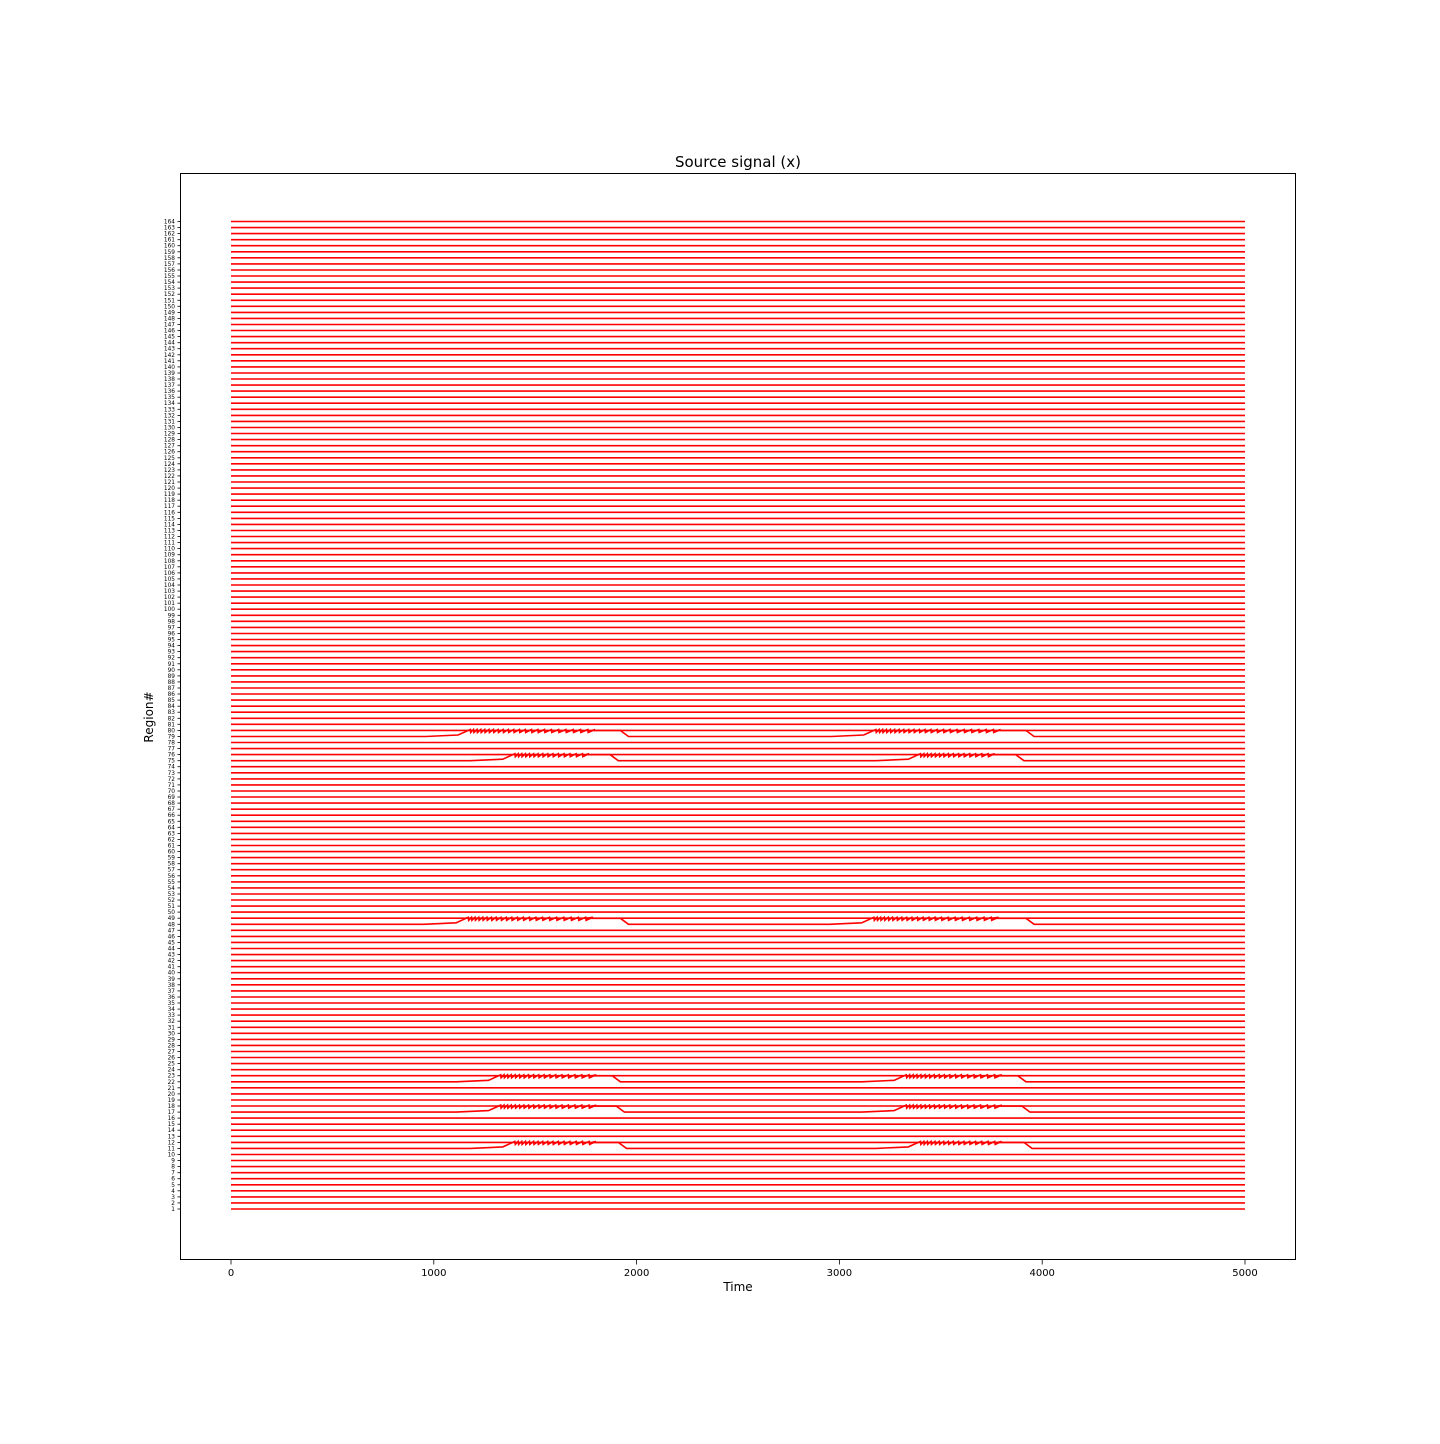 The image size is (1440, 1444). Describe the element at coordinates (839, 1273) in the screenshot. I see `x-tick-label-3000: 3000` at that location.